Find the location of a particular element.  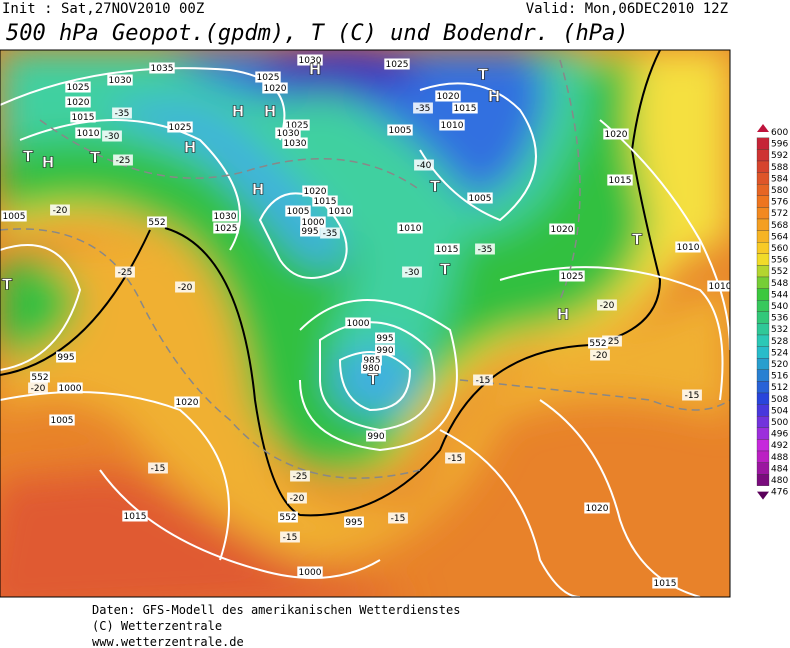

legend-value: 536 is located at coordinates (779, 319).